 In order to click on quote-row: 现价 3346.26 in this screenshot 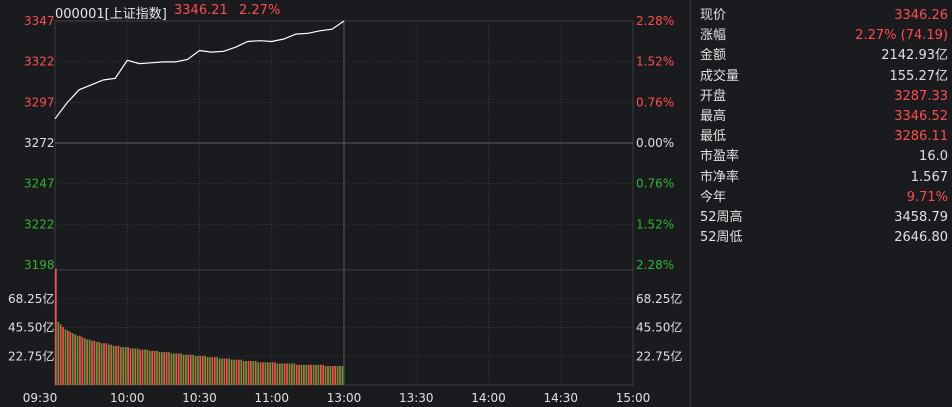, I will do `click(824, 16)`.